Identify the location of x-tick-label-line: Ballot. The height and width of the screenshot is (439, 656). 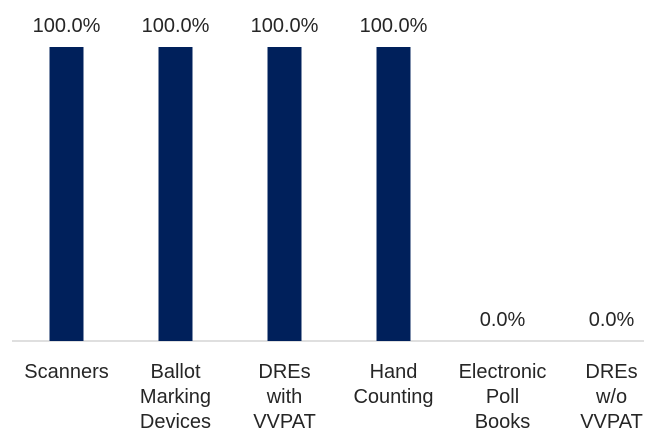
(175, 372).